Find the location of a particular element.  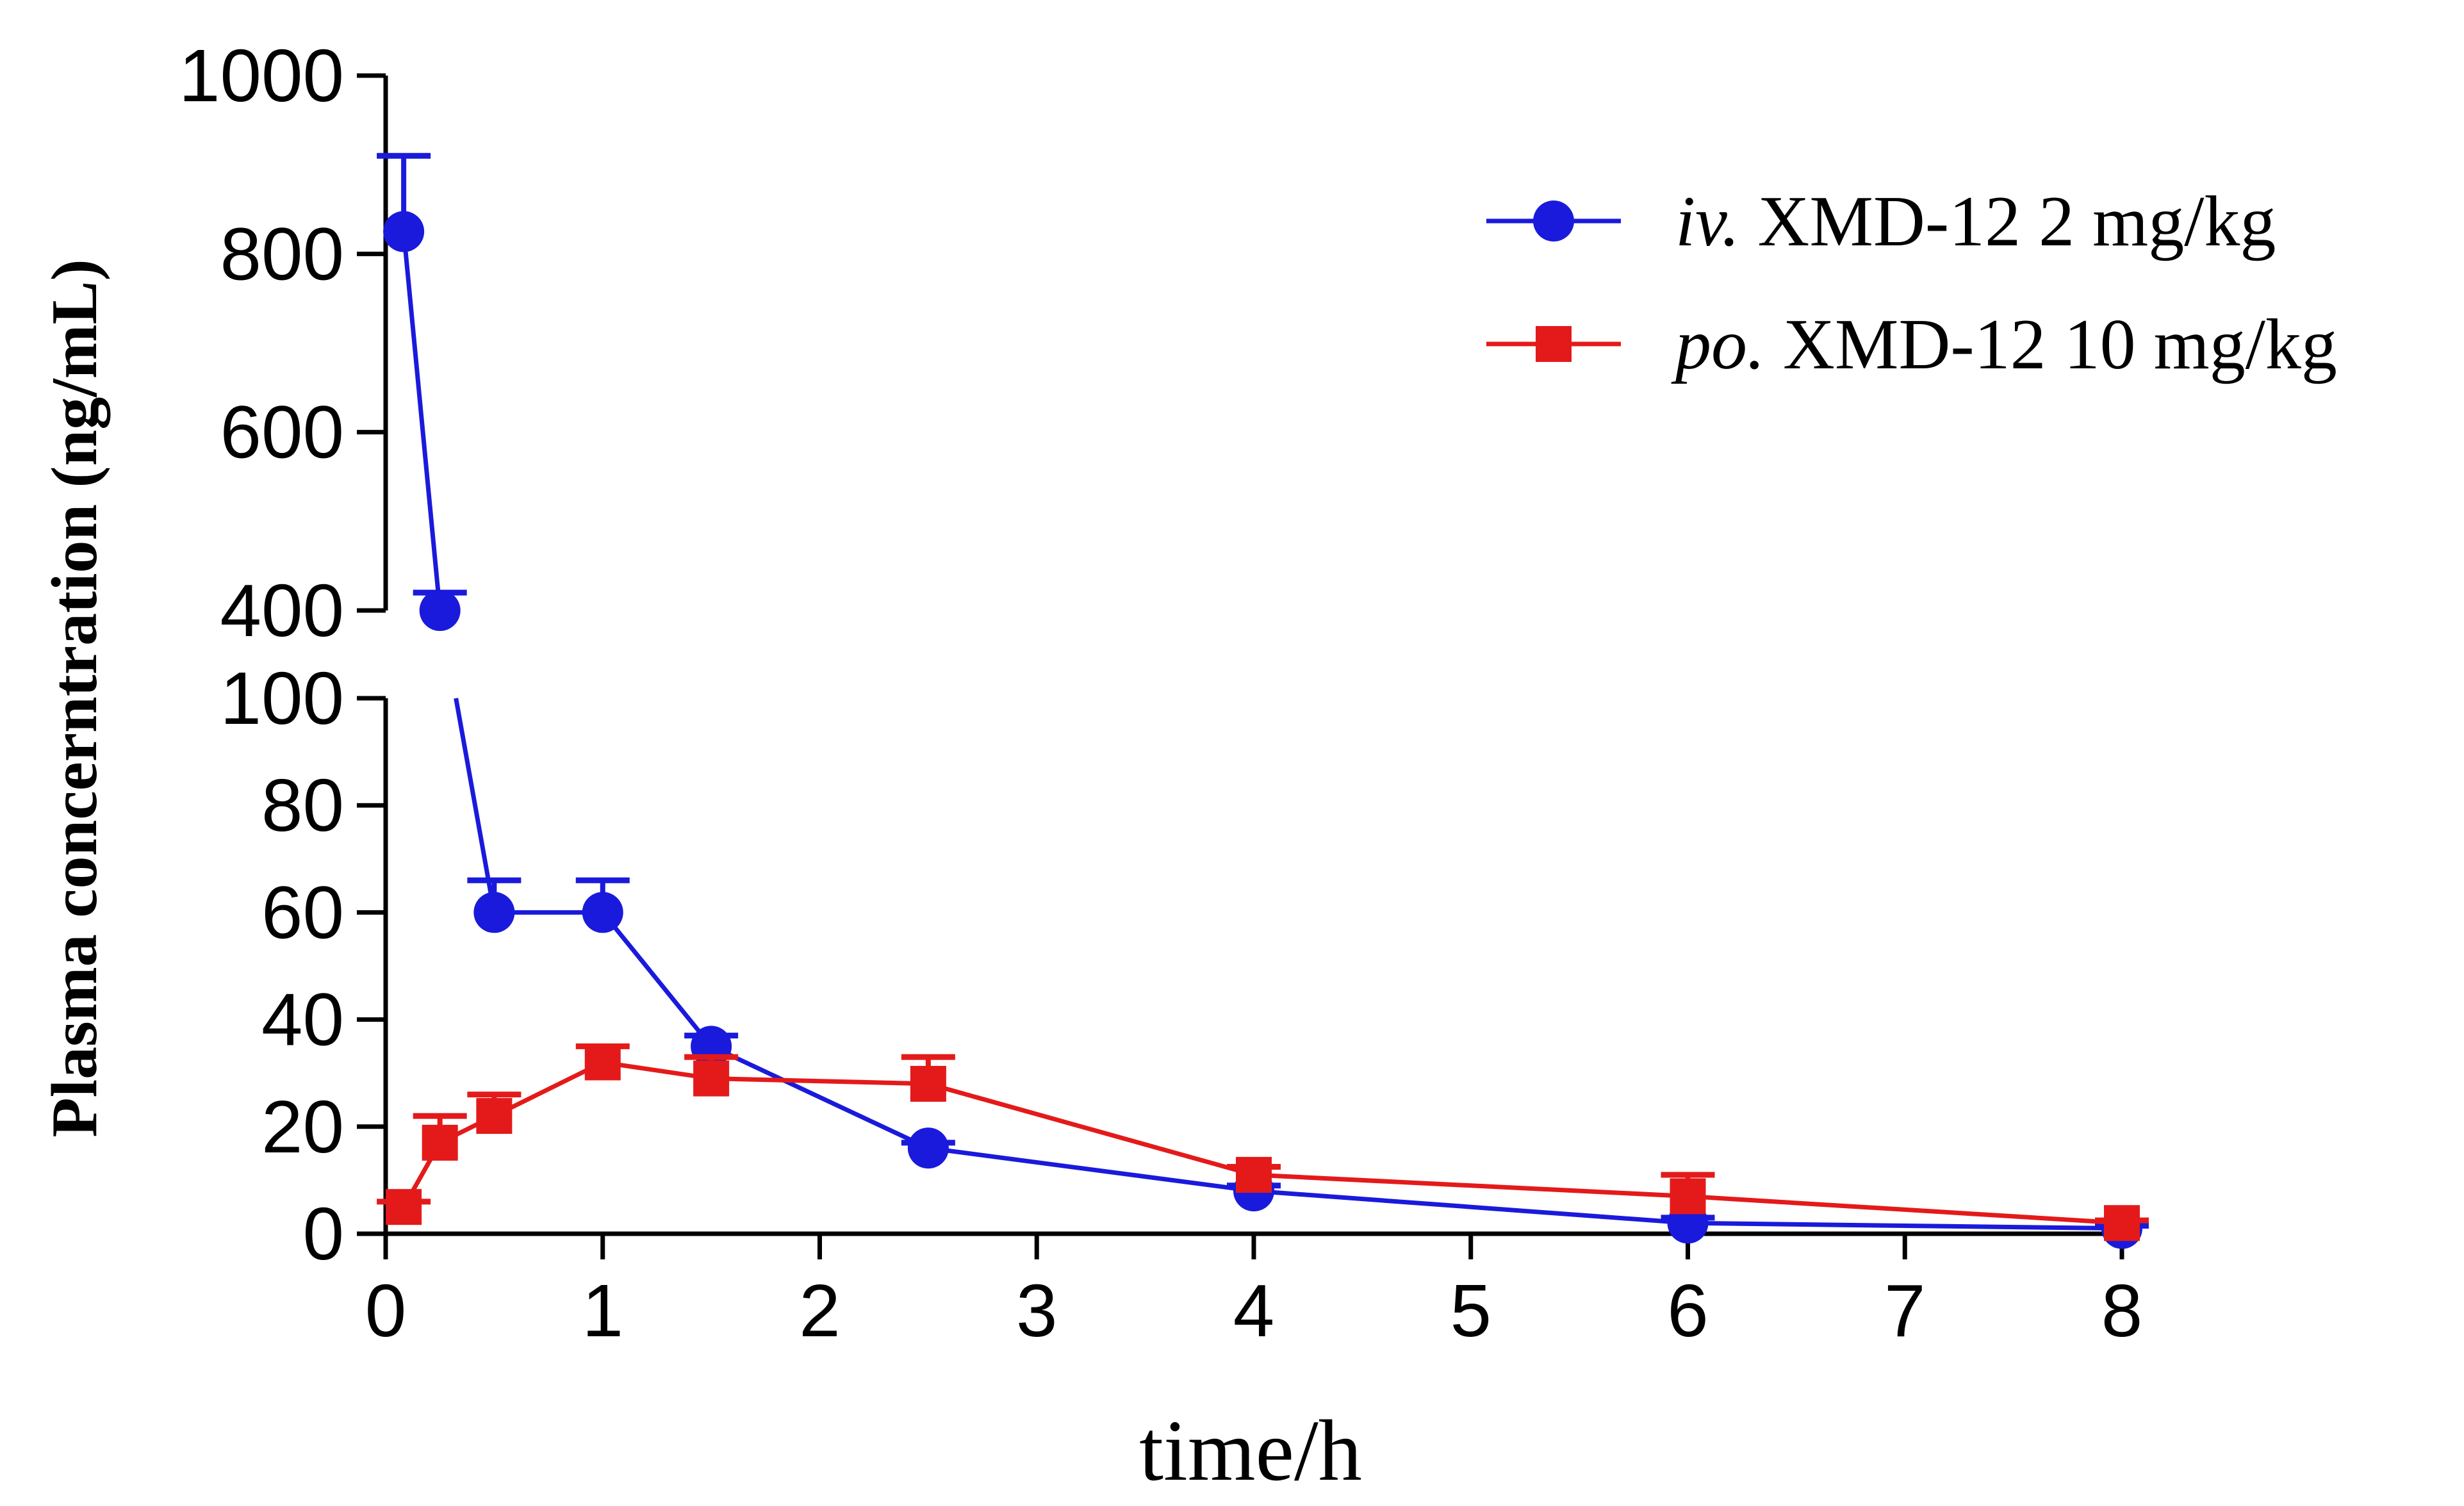

x-tick-label: 7 is located at coordinates (1905, 1310).